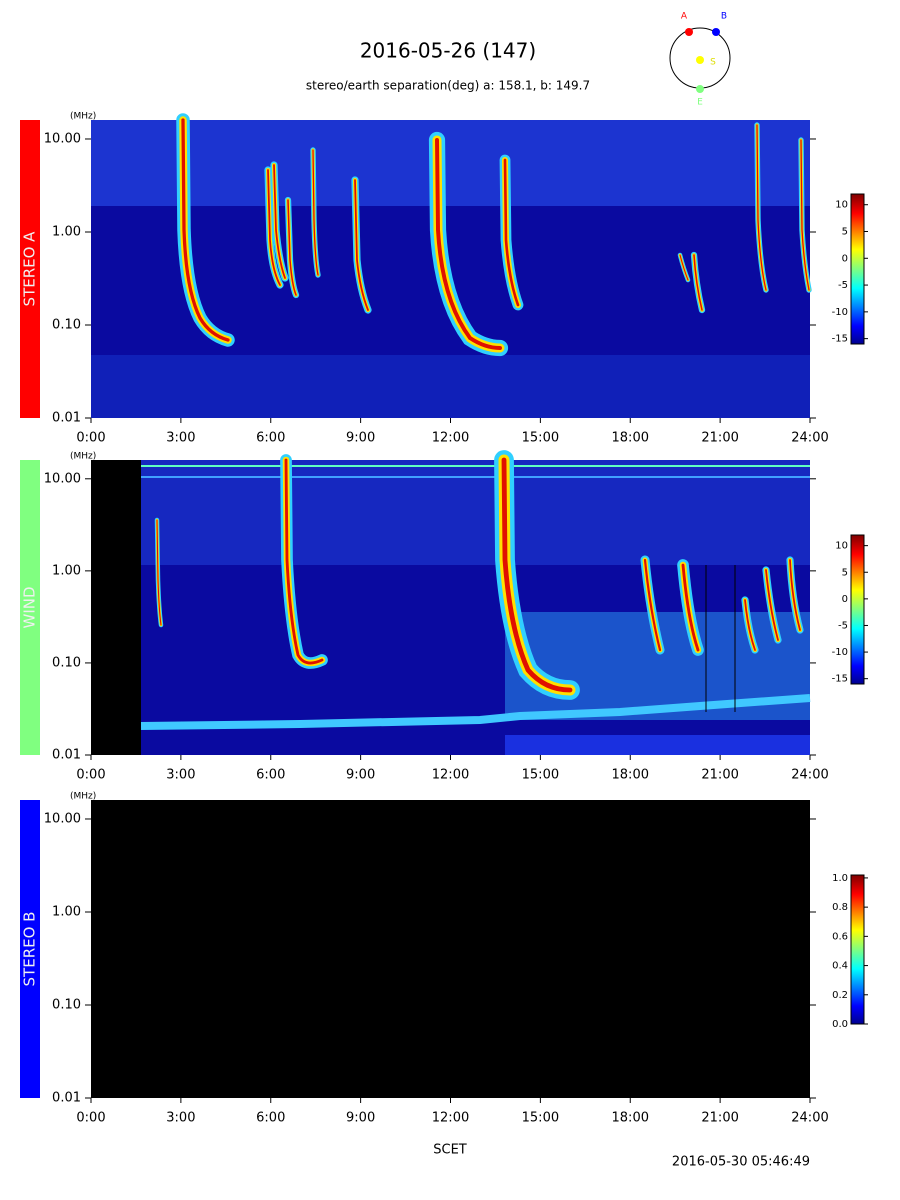 The width and height of the screenshot is (900, 1200). What do you see at coordinates (700, 60) in the screenshot?
I see `orbit-diagram: A B S E` at bounding box center [700, 60].